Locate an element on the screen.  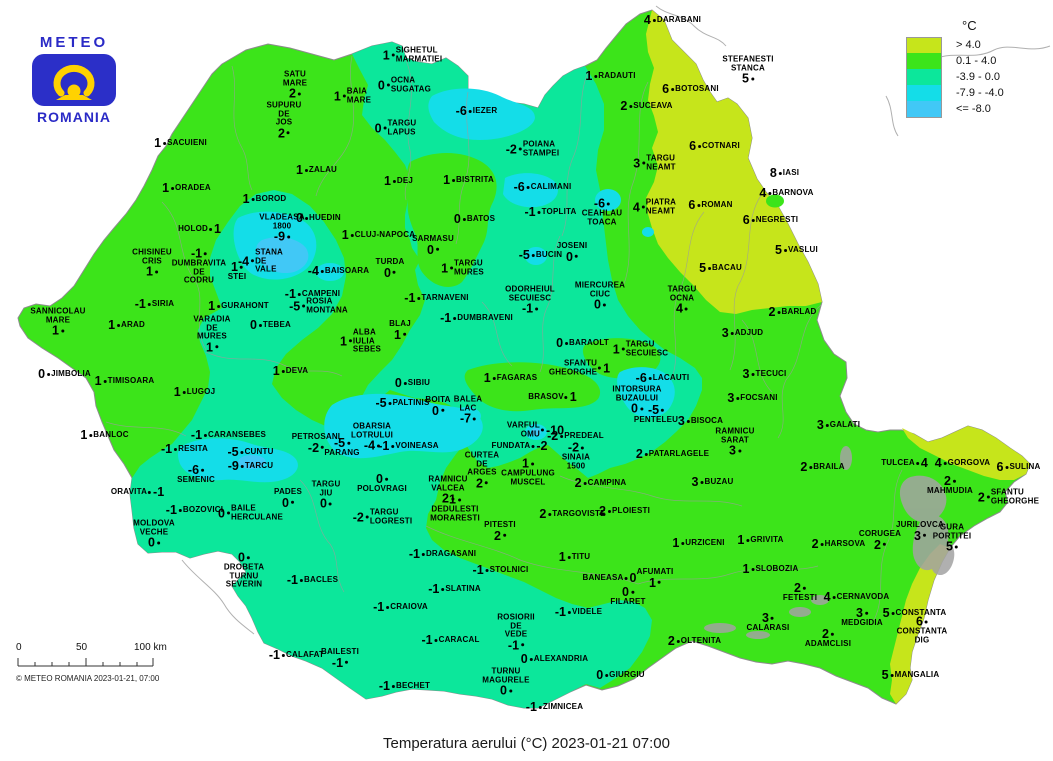
copyright-text: © METEO ROMANIA 2023-01-21, 07:00 is located at coordinates (88, 678).